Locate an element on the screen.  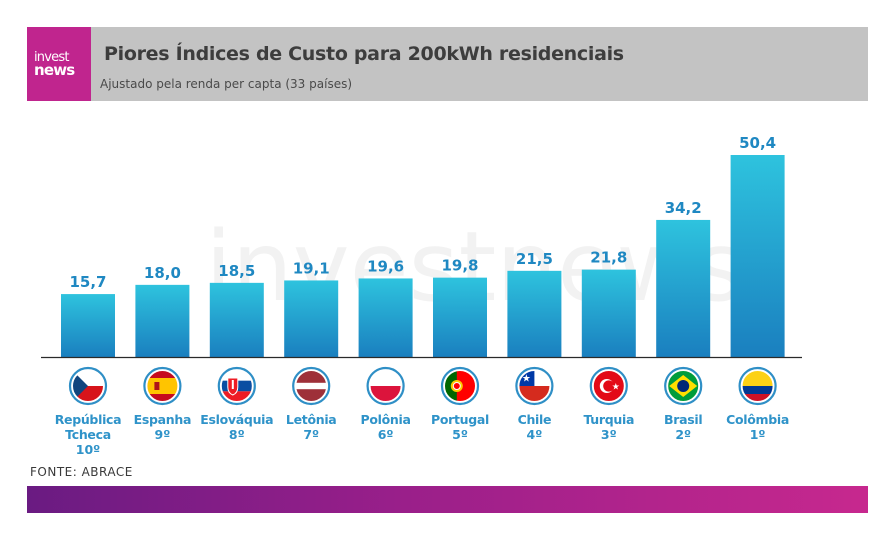
value-label: 18,0 is located at coordinates (162, 273).